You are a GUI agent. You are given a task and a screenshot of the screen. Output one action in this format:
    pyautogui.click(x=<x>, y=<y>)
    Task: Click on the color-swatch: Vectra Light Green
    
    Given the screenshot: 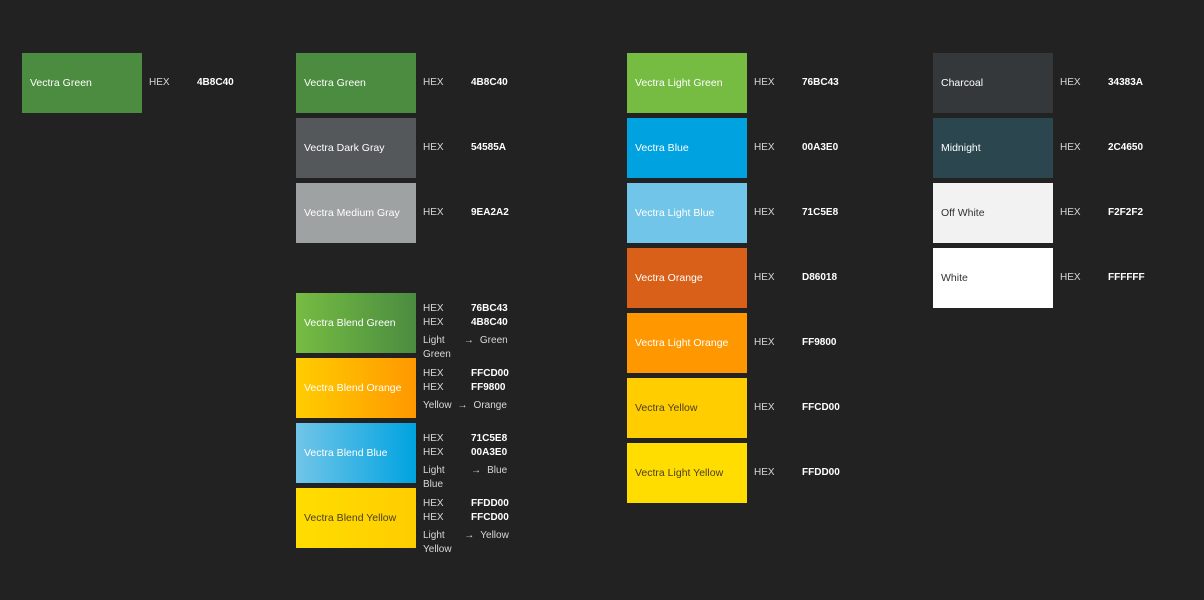 What is the action you would take?
    pyautogui.click(x=687, y=83)
    